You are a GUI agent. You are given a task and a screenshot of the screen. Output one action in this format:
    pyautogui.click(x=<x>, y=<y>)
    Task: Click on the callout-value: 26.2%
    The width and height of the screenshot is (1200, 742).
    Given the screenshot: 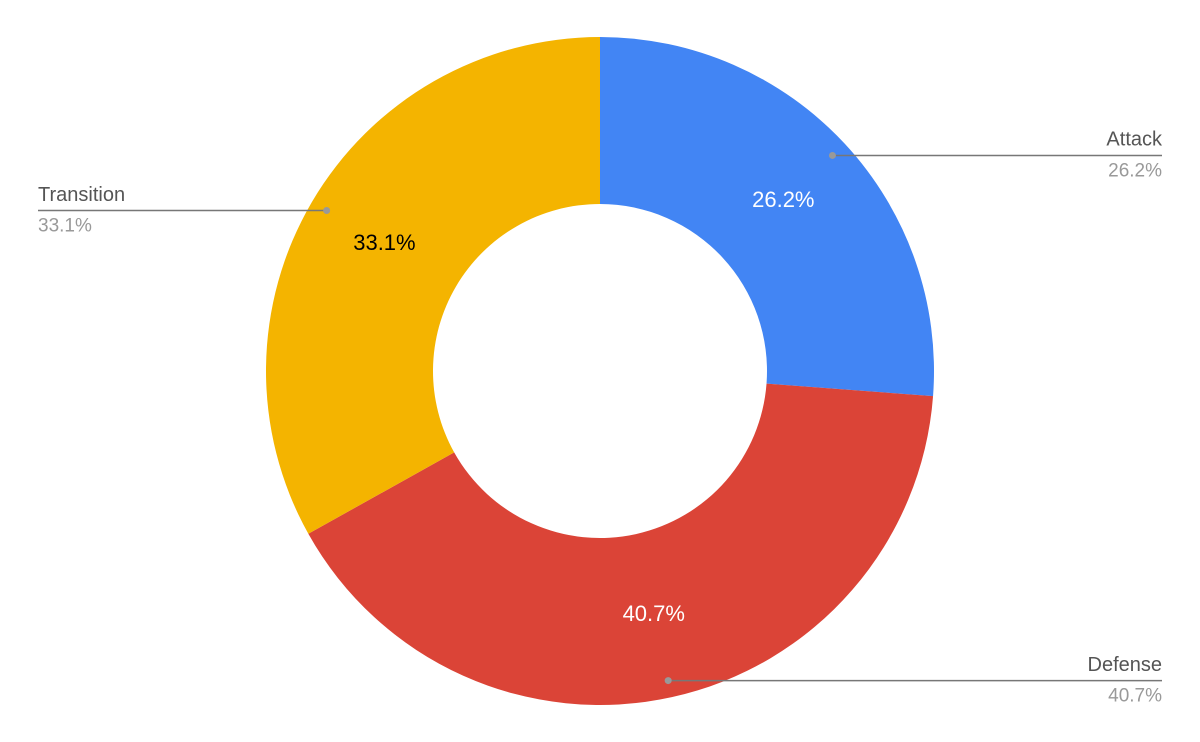 What is the action you would take?
    pyautogui.click(x=1135, y=170)
    